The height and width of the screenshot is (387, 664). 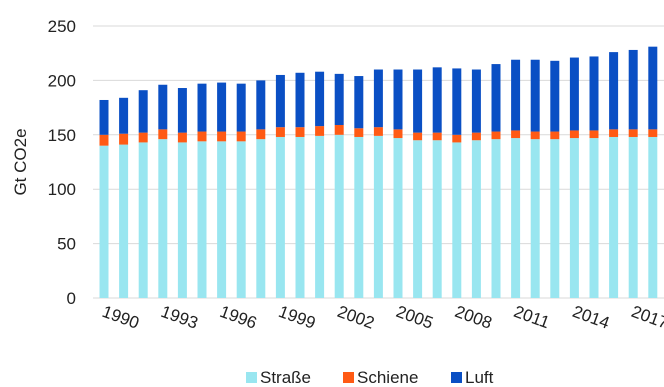 I want to click on x-tick-label: 2008, so click(x=473, y=317).